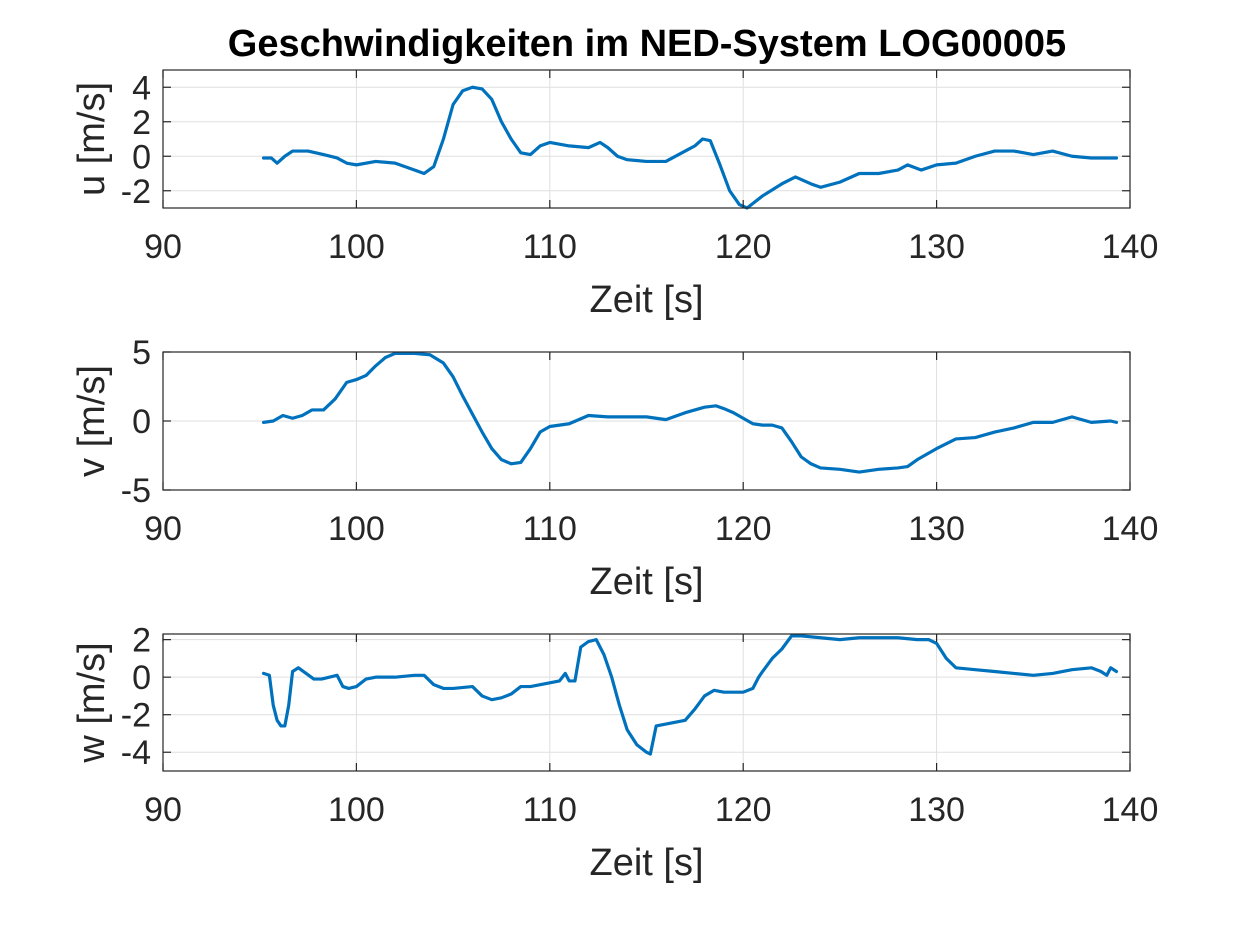 The image size is (1250, 938). Describe the element at coordinates (141, 88) in the screenshot. I see `y-tick-label: 4` at that location.